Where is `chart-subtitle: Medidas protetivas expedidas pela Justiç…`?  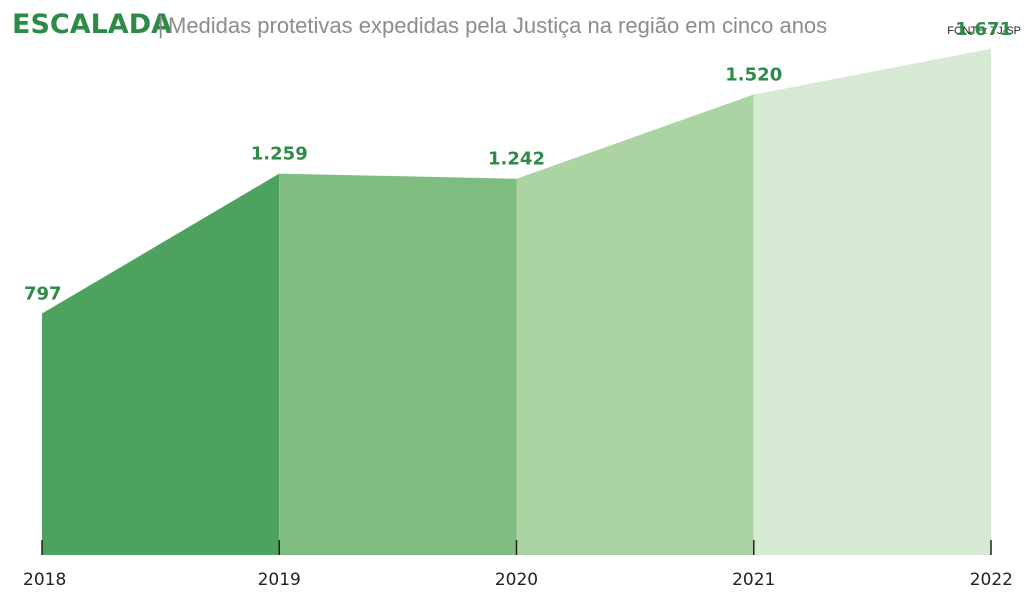
chart-subtitle: Medidas protetivas expedidas pela Justiç… is located at coordinates (497, 25).